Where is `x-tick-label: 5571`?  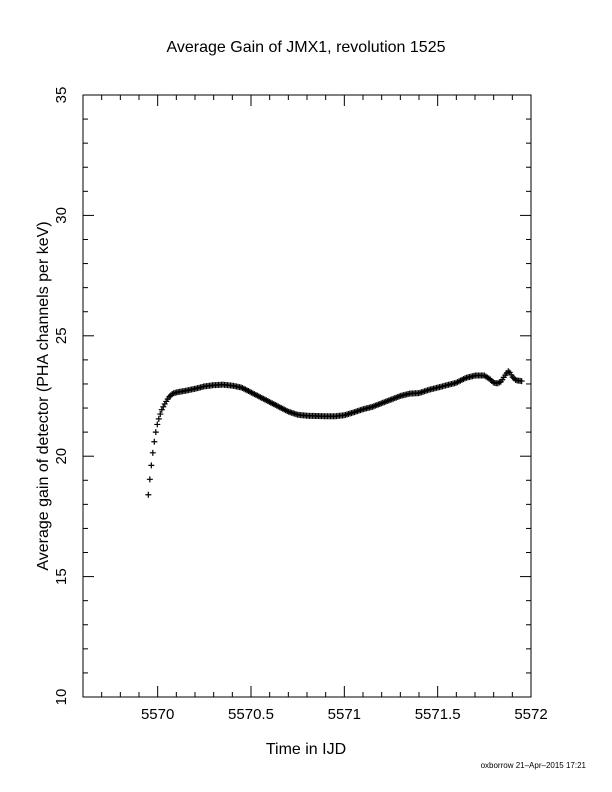 x-tick-label: 5571 is located at coordinates (344, 714).